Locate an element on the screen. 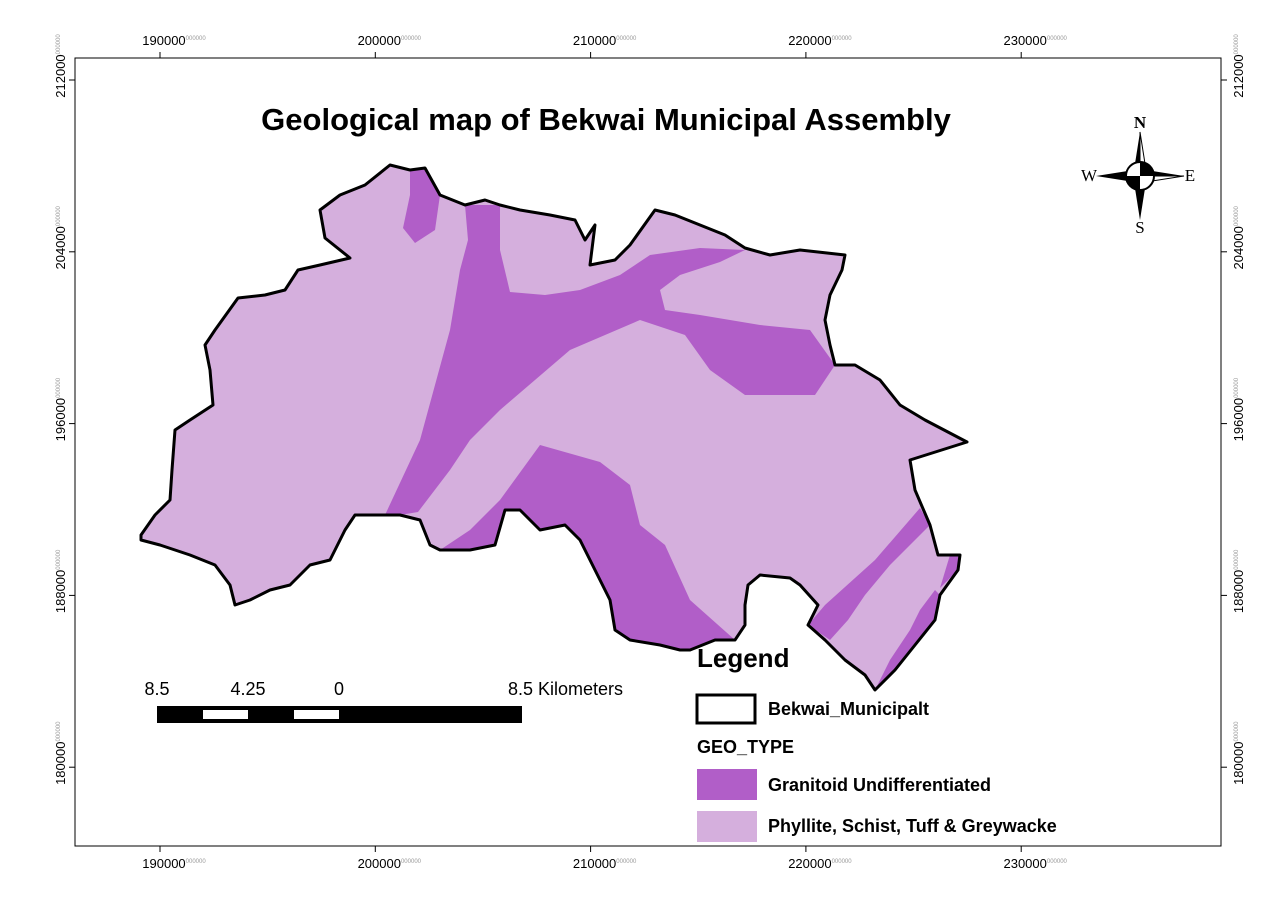 This screenshot has width=1276, height=907. legend-label: Granitoid Undifferentiated is located at coordinates (879, 785).